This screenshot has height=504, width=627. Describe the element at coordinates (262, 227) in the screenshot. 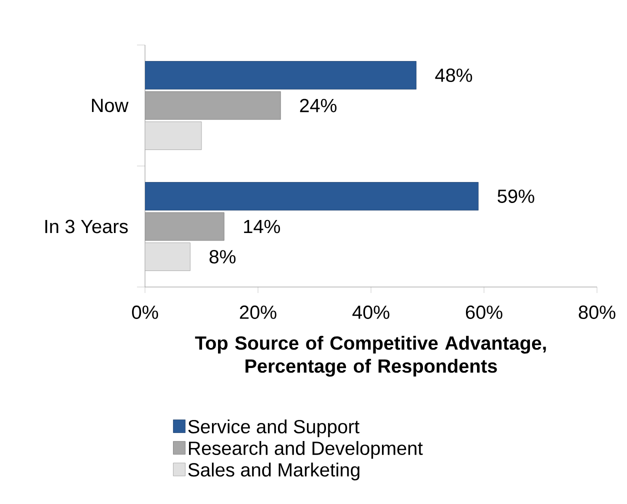

I see `data-label: 14%` at that location.